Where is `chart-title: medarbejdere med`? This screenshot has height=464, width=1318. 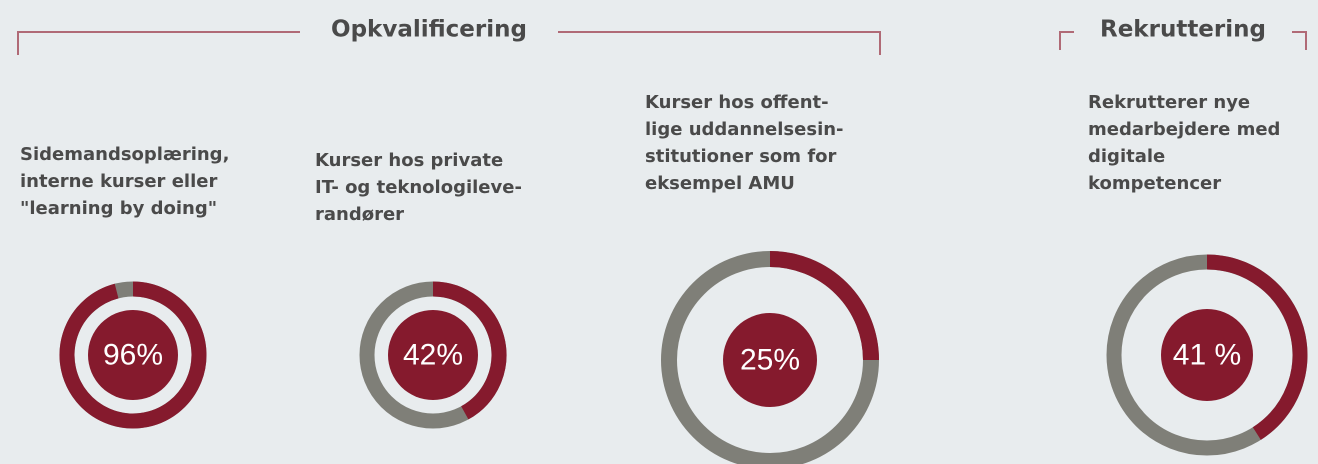
chart-title: medarbejdere med is located at coordinates (1184, 129).